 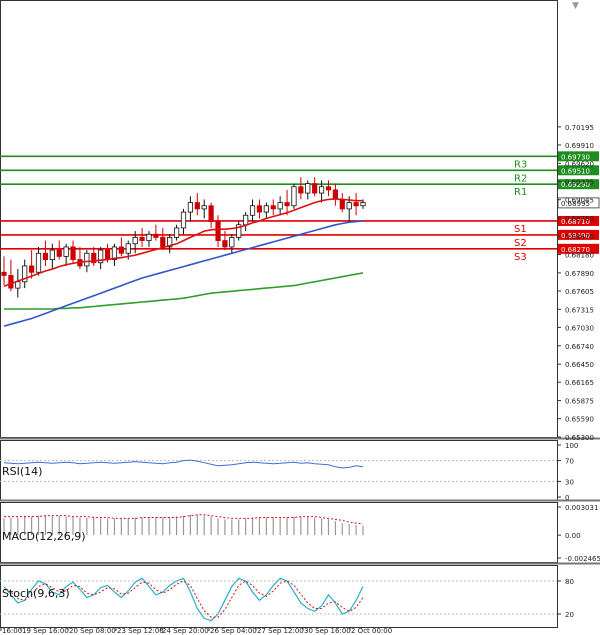 I want to click on candlestick-series, so click(x=183, y=237).